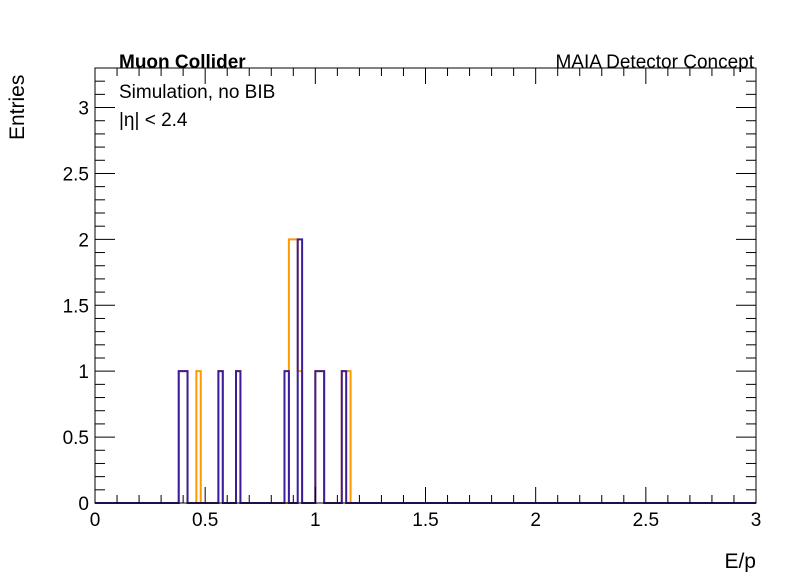 The height and width of the screenshot is (572, 796). Describe the element at coordinates (182, 62) in the screenshot. I see `experiment-label: Muon Collider` at that location.